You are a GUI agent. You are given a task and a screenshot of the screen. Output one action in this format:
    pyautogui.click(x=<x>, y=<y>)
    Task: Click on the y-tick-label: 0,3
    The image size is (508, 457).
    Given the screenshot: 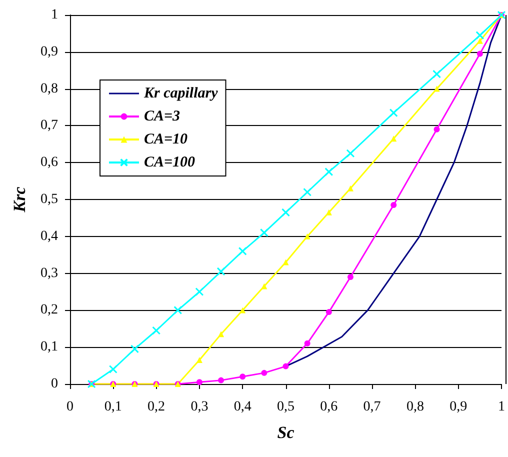 What is the action you would take?
    pyautogui.click(x=49, y=273)
    